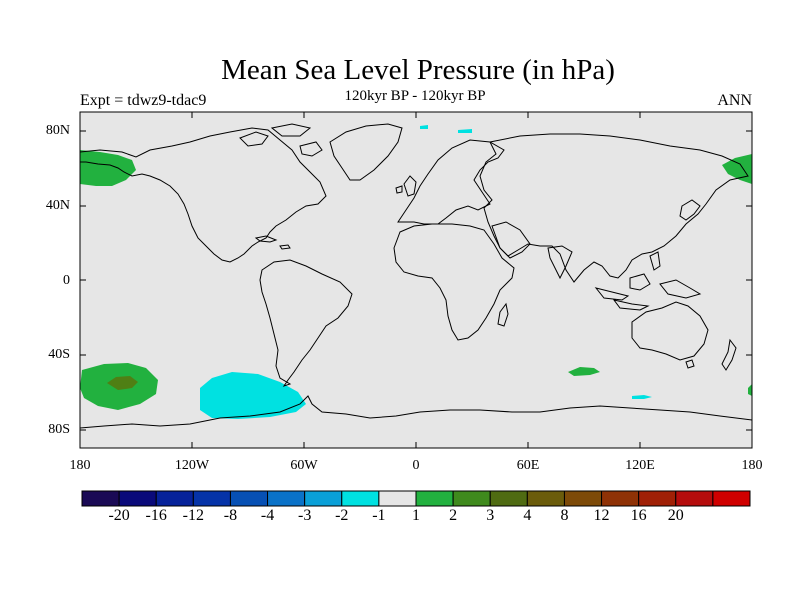 This screenshot has width=800, height=600. What do you see at coordinates (416, 412) in the screenshot?
I see `coast-antarctica` at bounding box center [416, 412].